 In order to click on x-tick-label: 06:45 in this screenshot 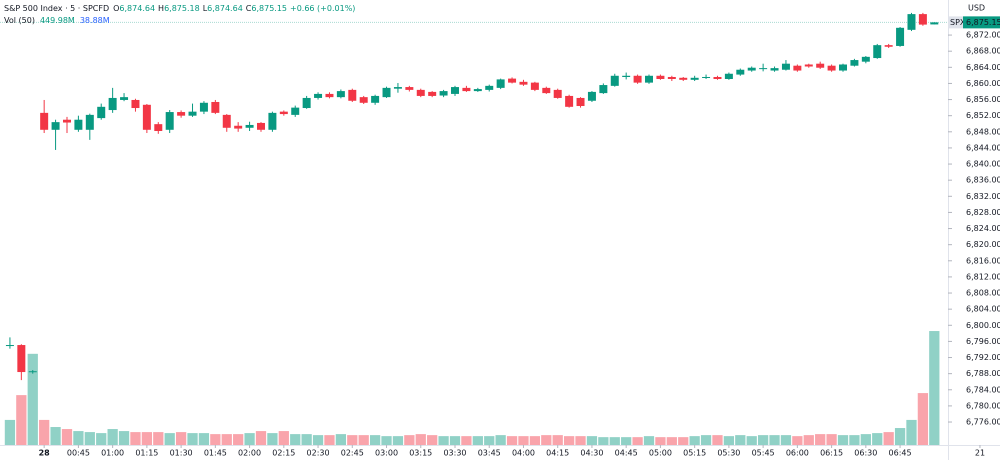, I will do `click(900, 453)`.